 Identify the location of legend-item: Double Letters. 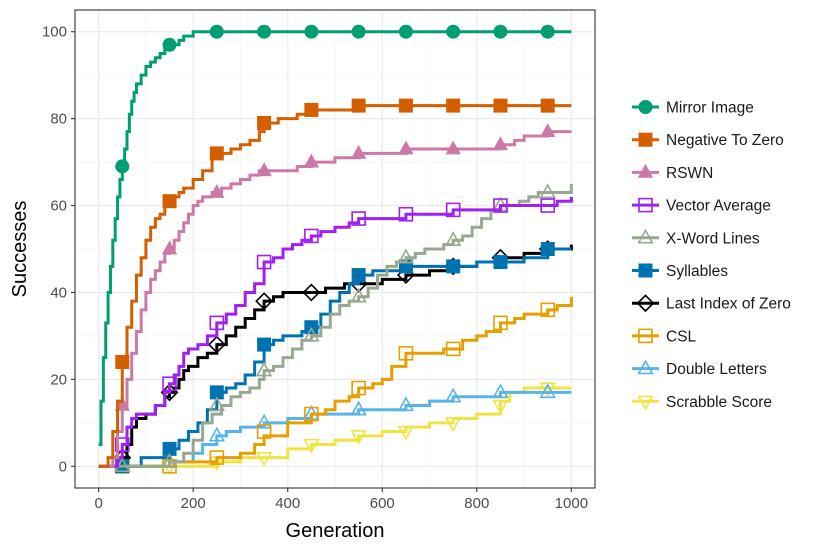
(699, 368).